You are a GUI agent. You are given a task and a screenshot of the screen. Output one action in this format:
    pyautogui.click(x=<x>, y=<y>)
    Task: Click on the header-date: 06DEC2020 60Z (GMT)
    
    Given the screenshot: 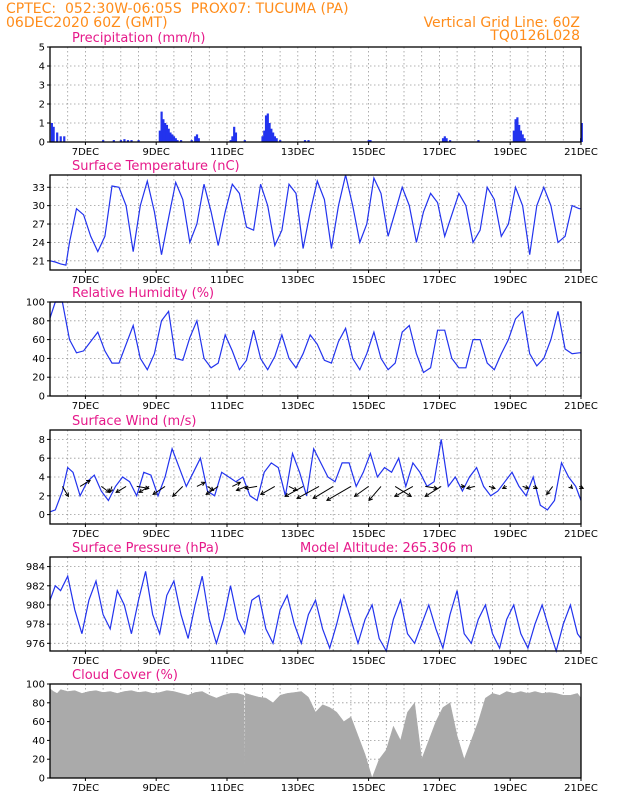 What is the action you would take?
    pyautogui.click(x=87, y=23)
    